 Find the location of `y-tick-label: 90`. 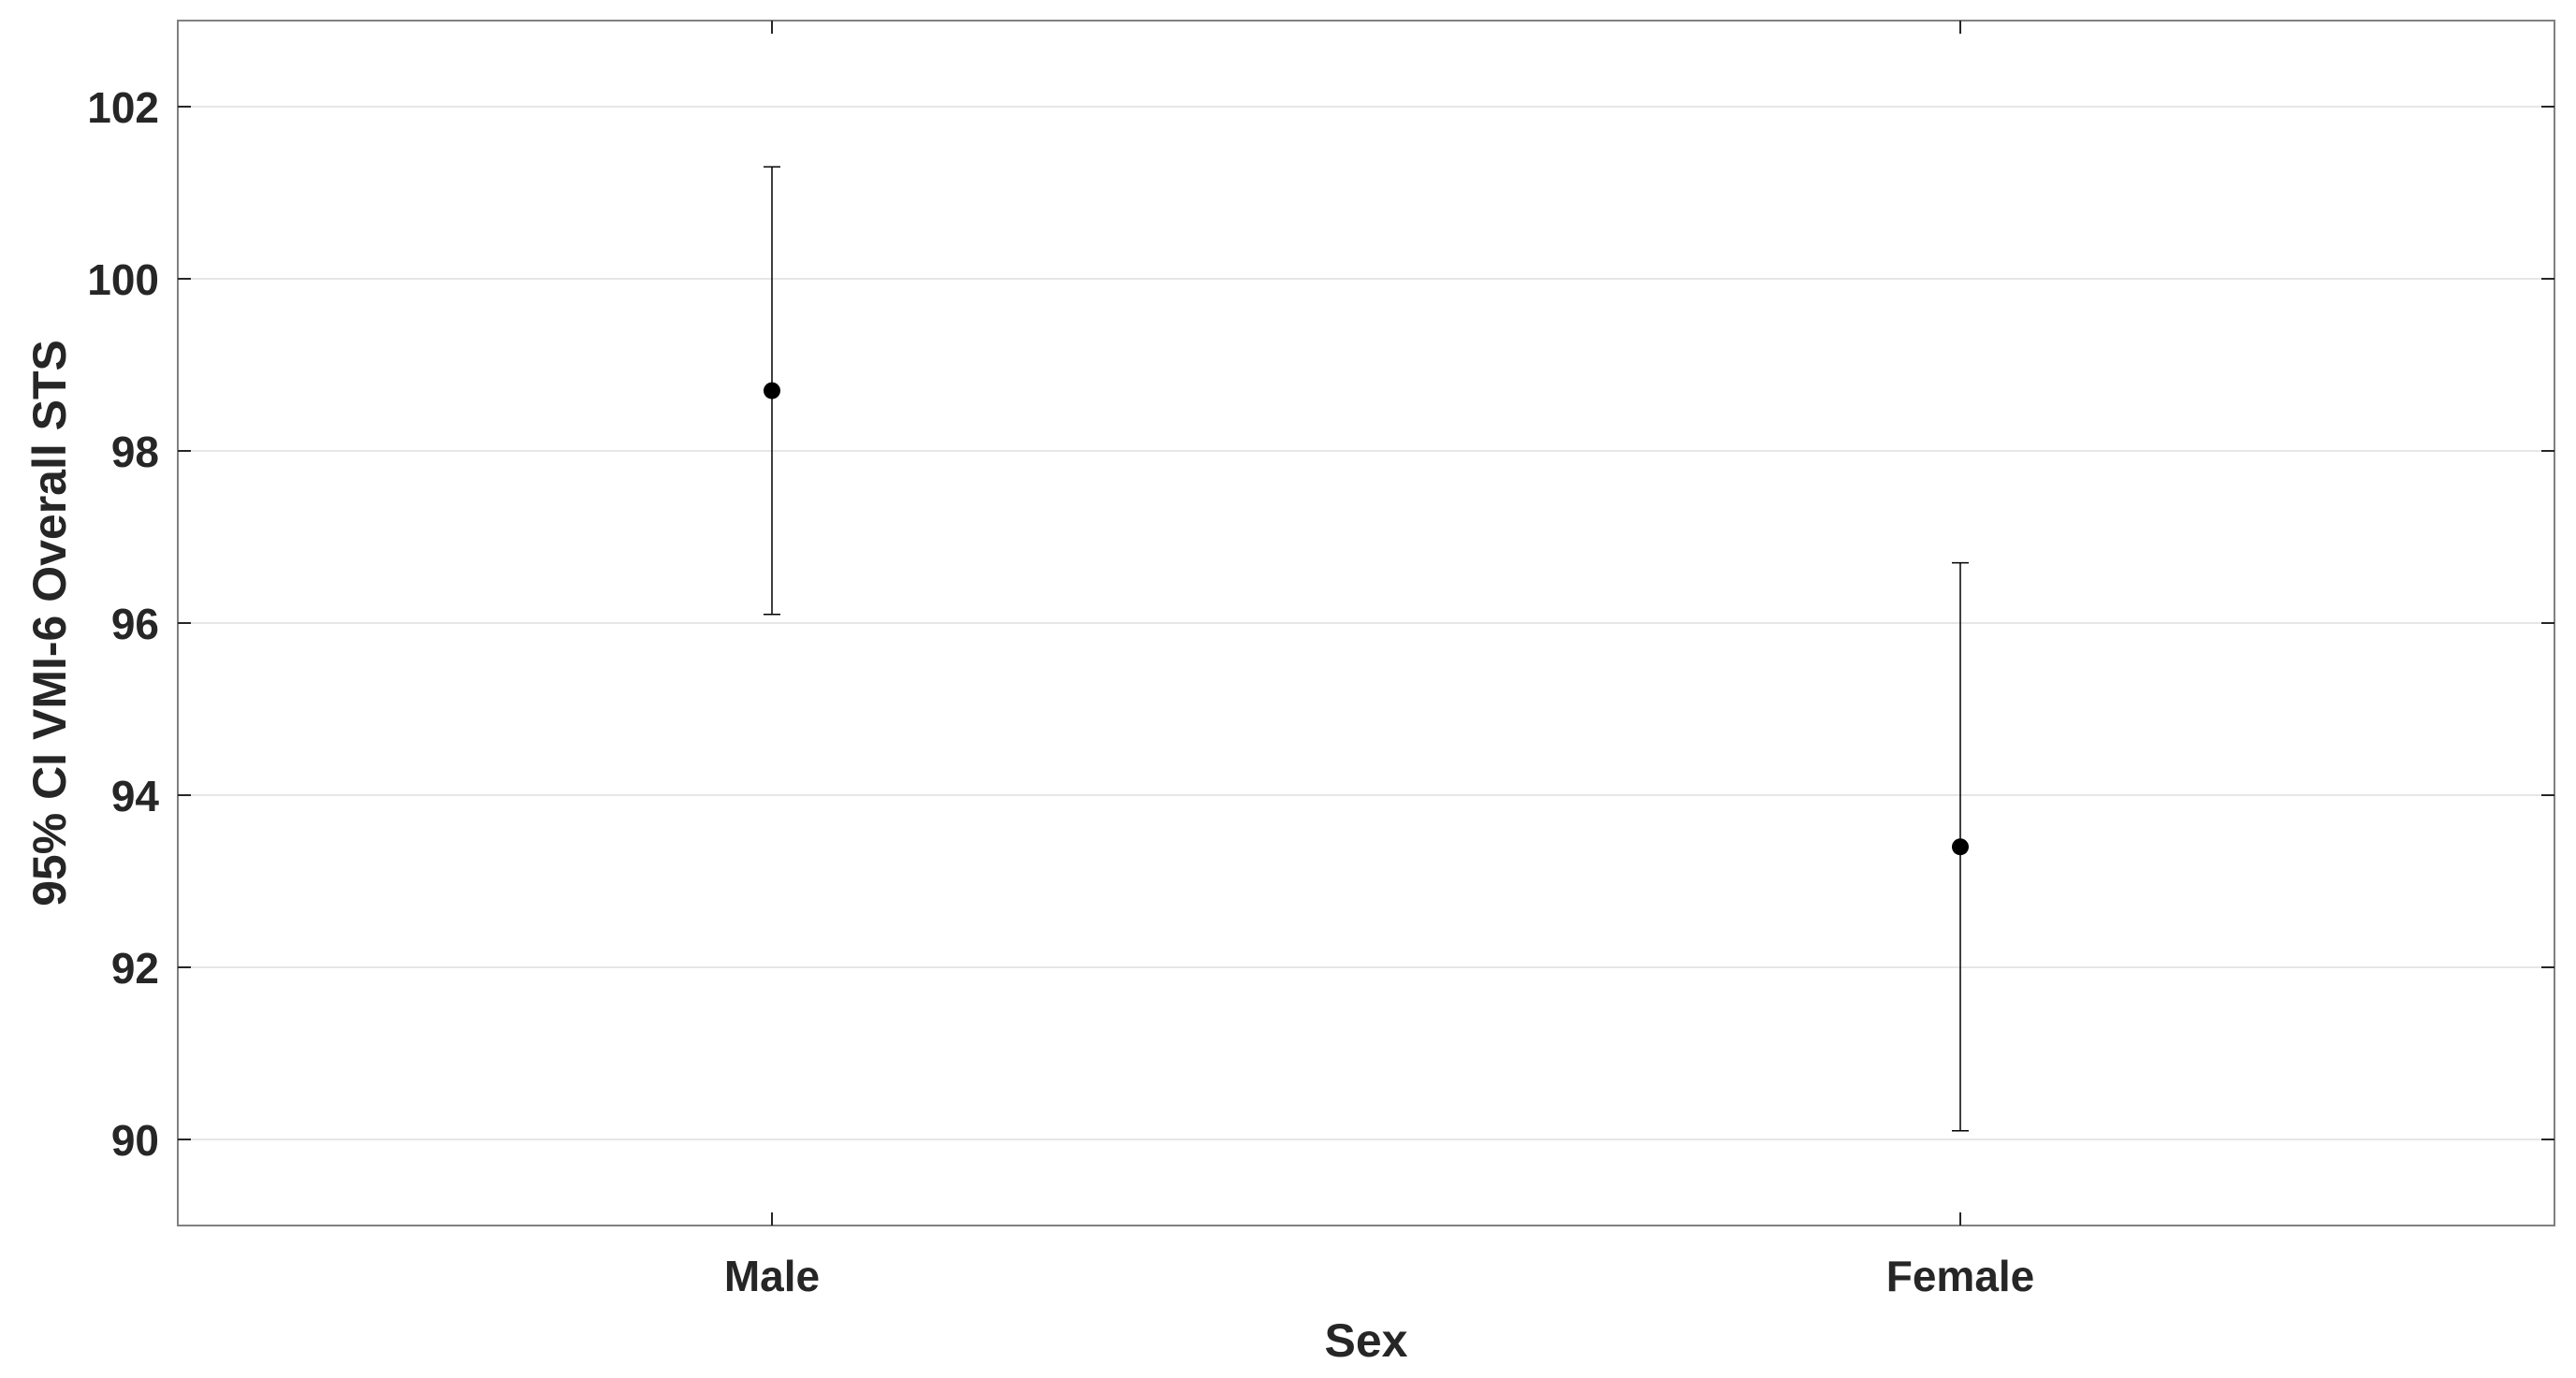

y-tick-label: 90 is located at coordinates (135, 1140).